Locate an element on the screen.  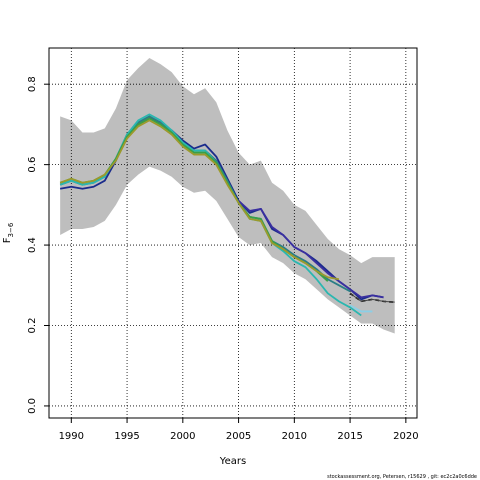
svg-text: F3−6 is located at coordinates (8, 232).